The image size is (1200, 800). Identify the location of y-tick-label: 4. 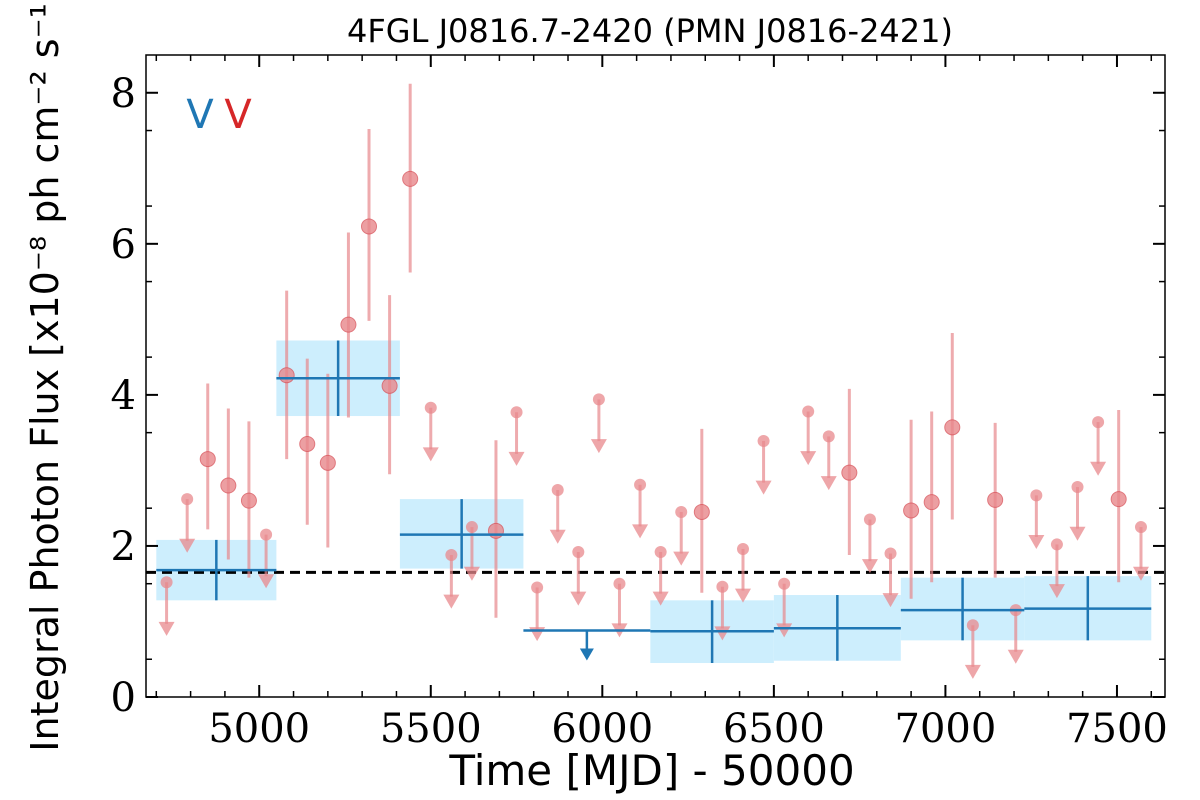
(123, 396).